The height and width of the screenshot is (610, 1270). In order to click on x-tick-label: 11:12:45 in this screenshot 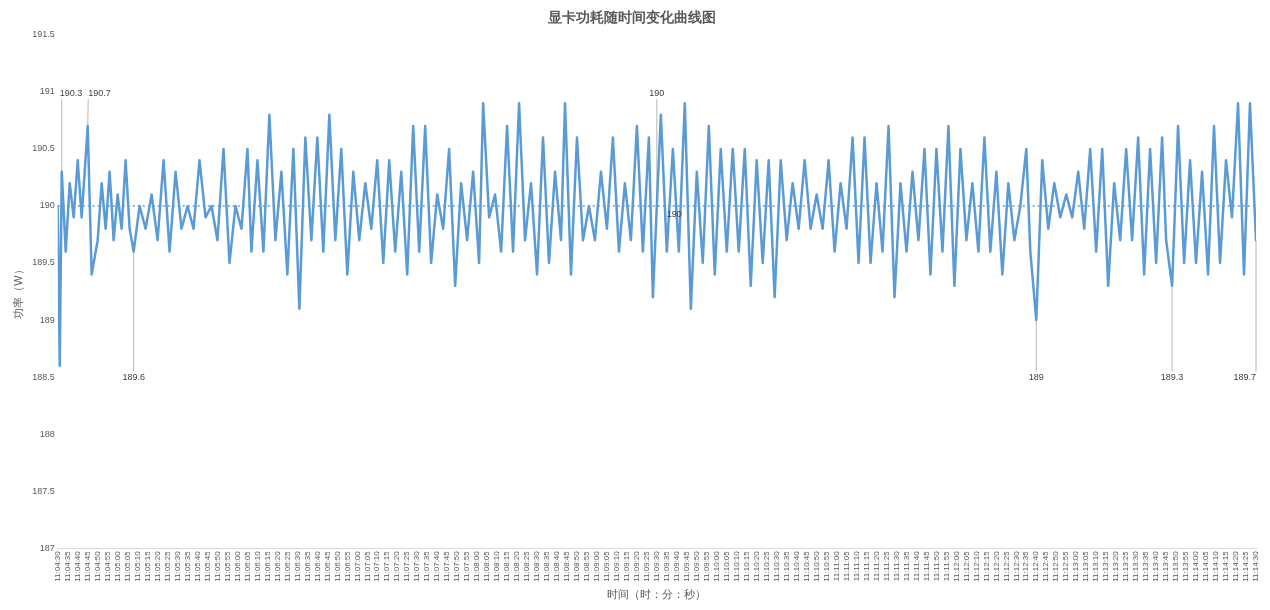, I will do `click(1046, 566)`.